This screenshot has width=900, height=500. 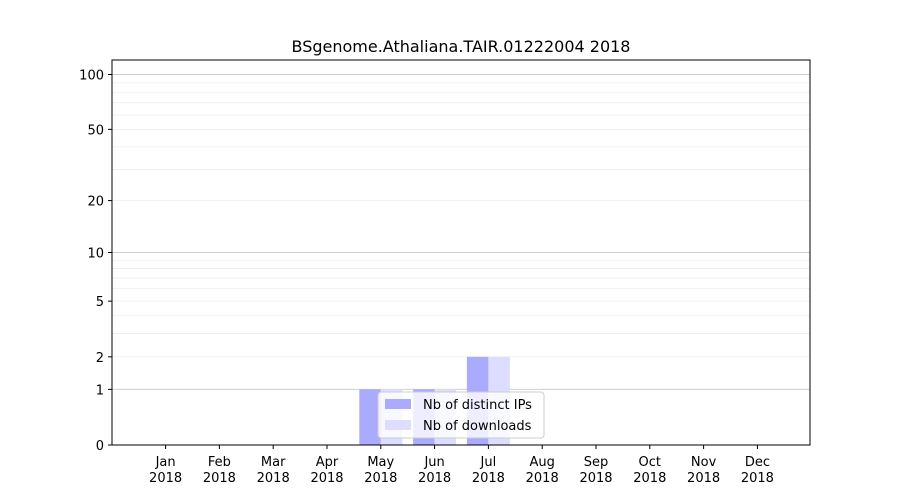 What do you see at coordinates (703, 470) in the screenshot?
I see `x-tick-label: Nov 2018` at bounding box center [703, 470].